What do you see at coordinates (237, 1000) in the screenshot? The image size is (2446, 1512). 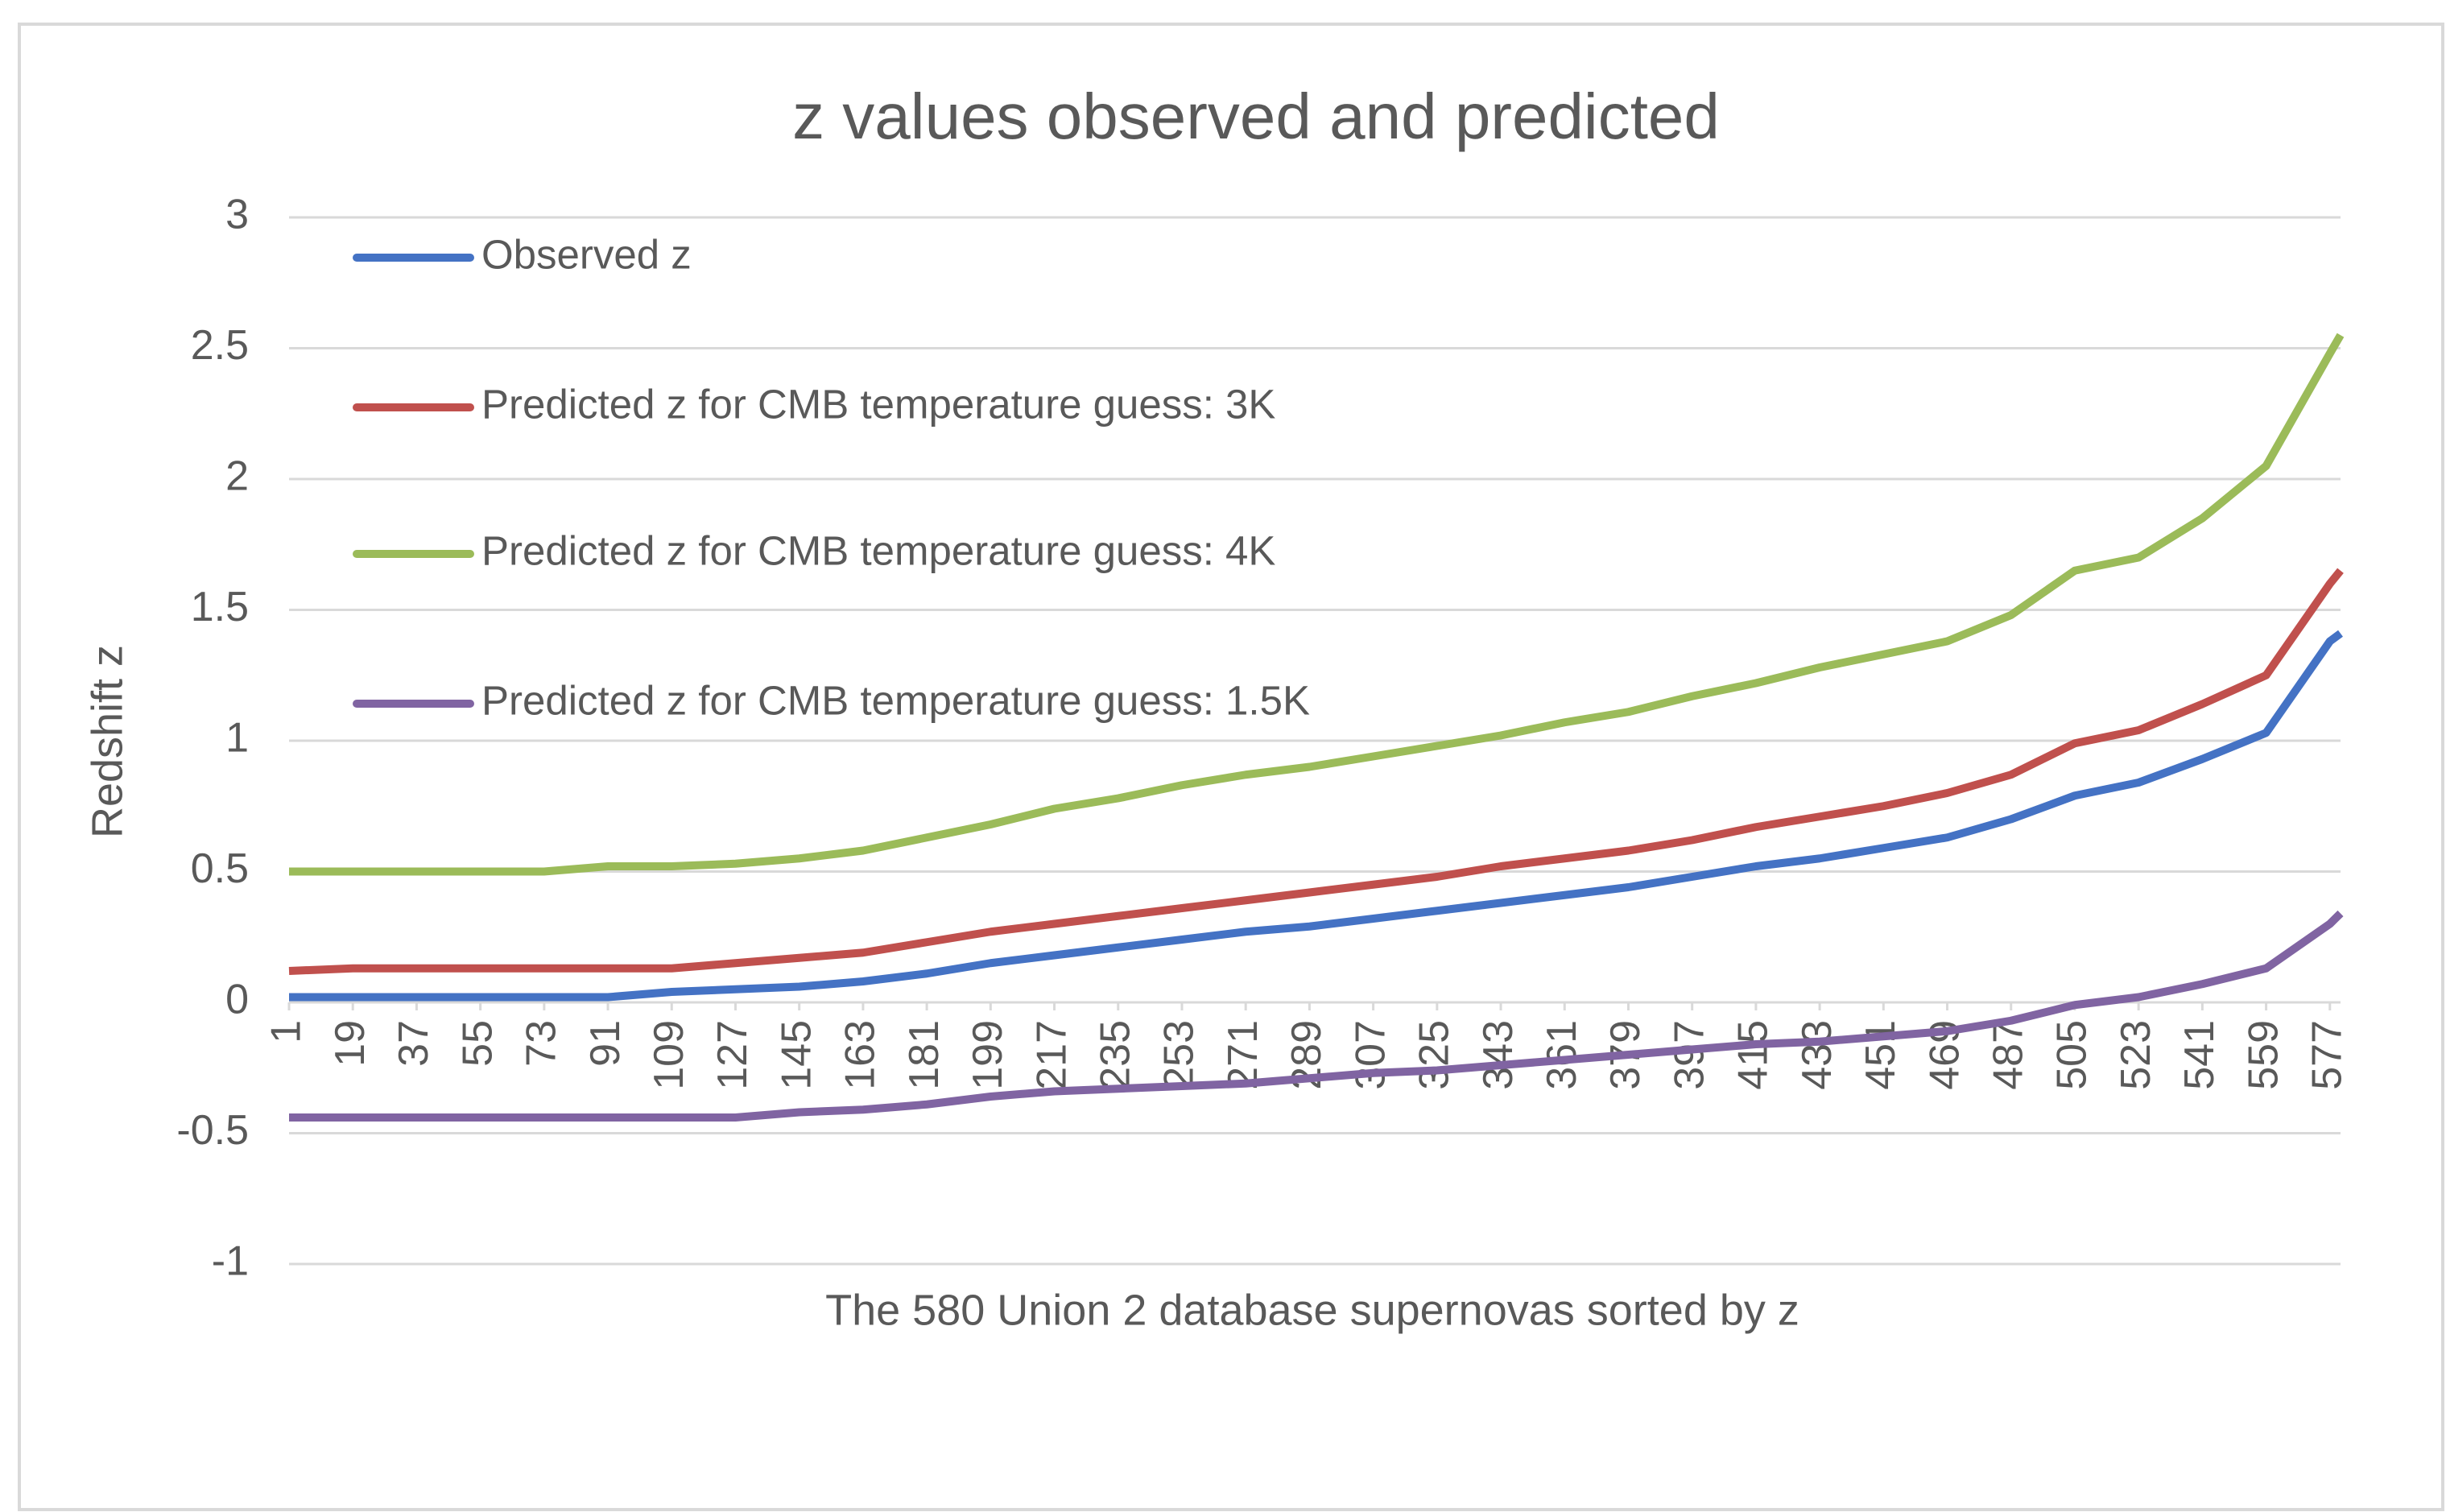 I see `y-tick-label: 0` at bounding box center [237, 1000].